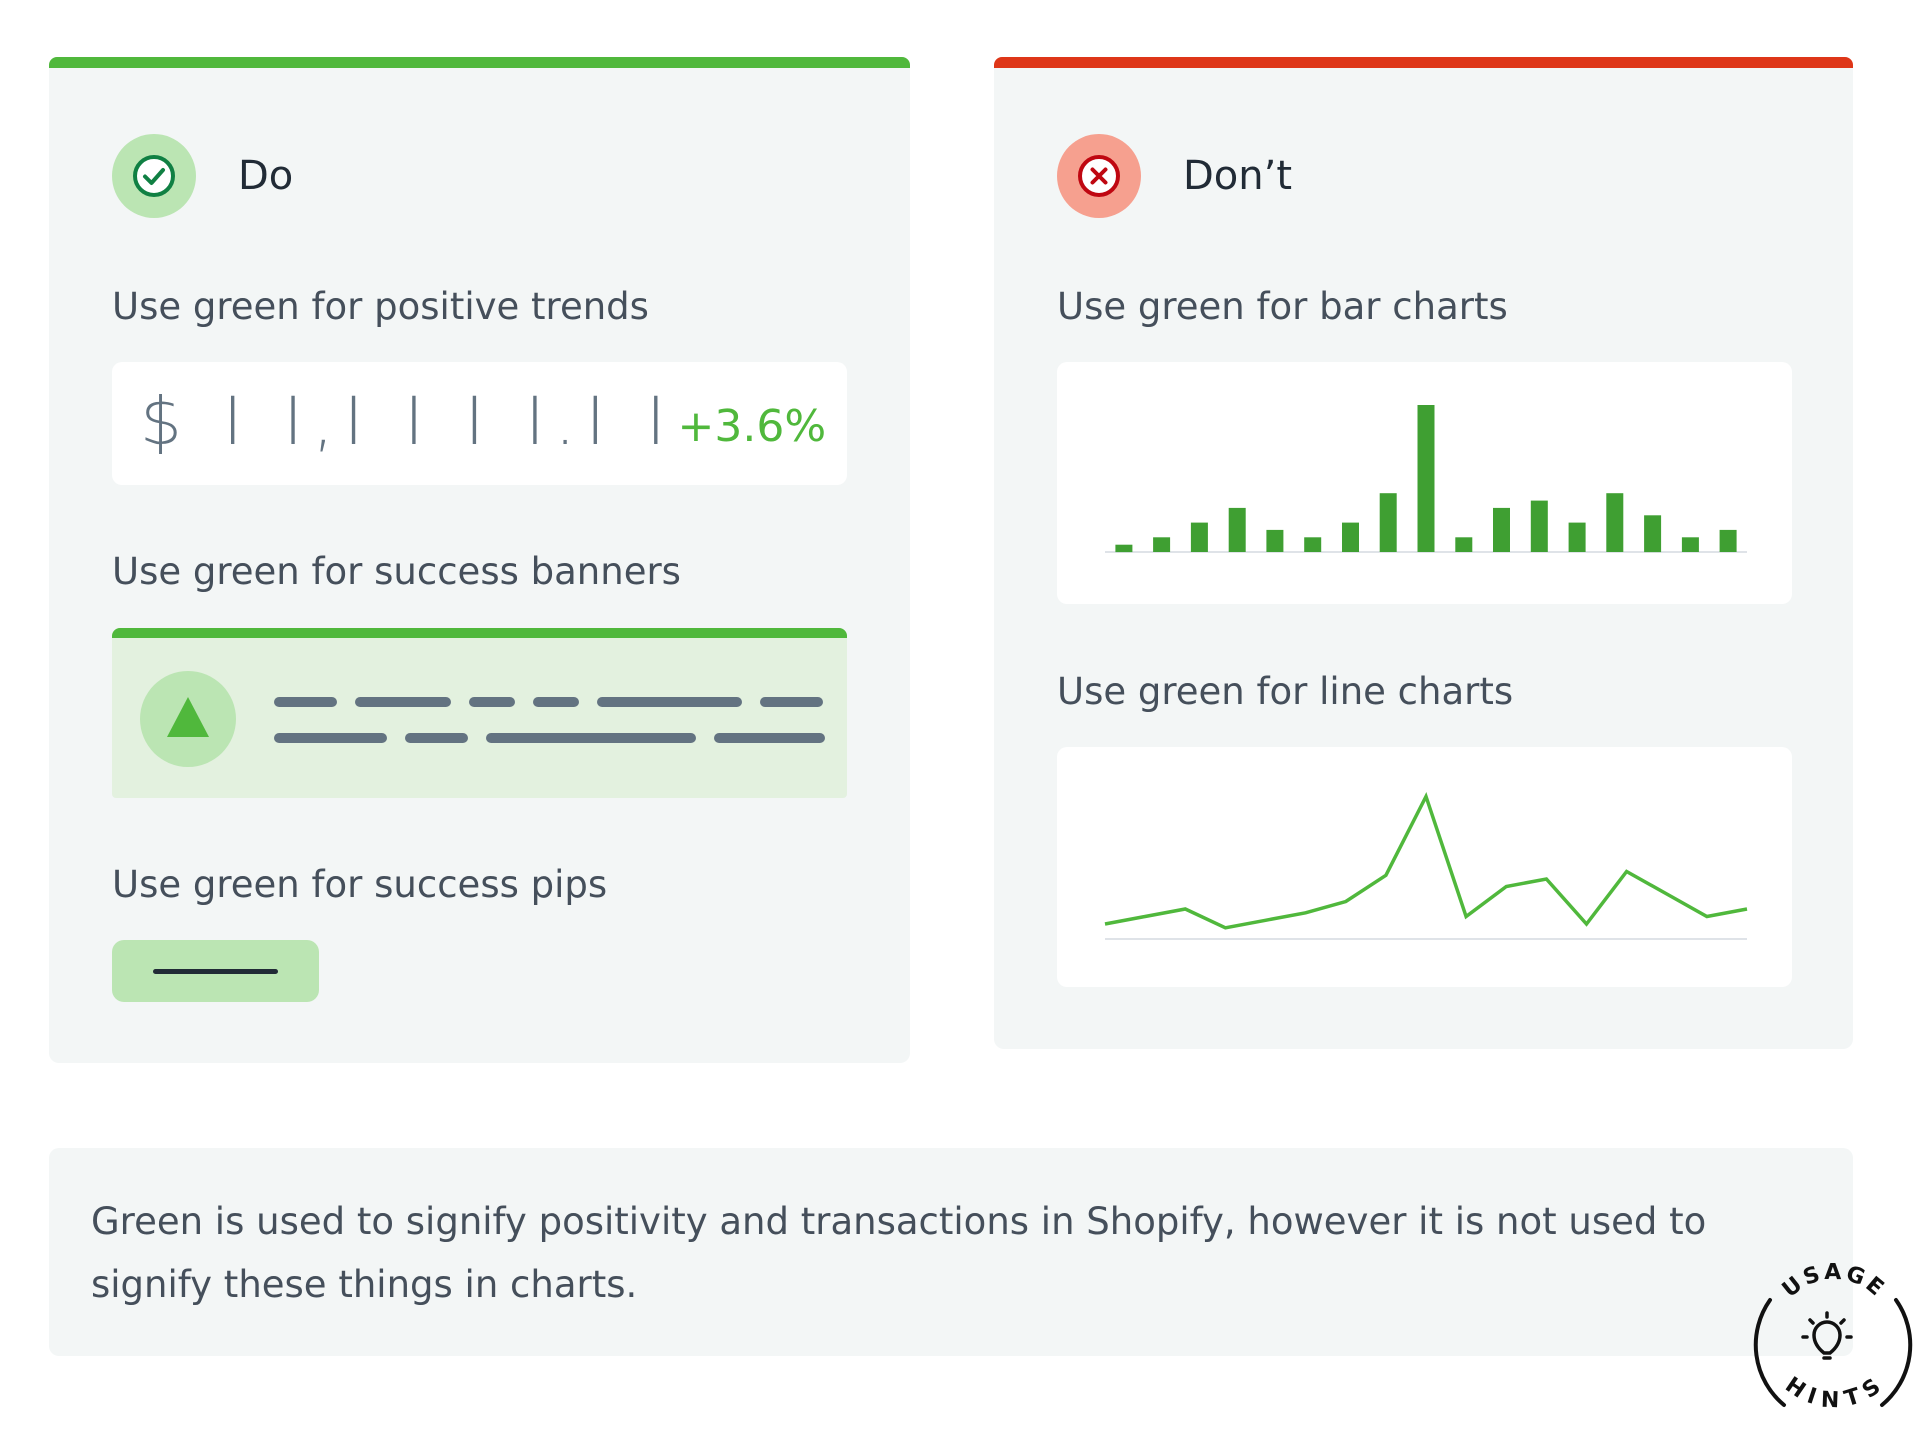 The width and height of the screenshot is (1920, 1435). What do you see at coordinates (266, 176) in the screenshot?
I see `do-header-label: Do` at bounding box center [266, 176].